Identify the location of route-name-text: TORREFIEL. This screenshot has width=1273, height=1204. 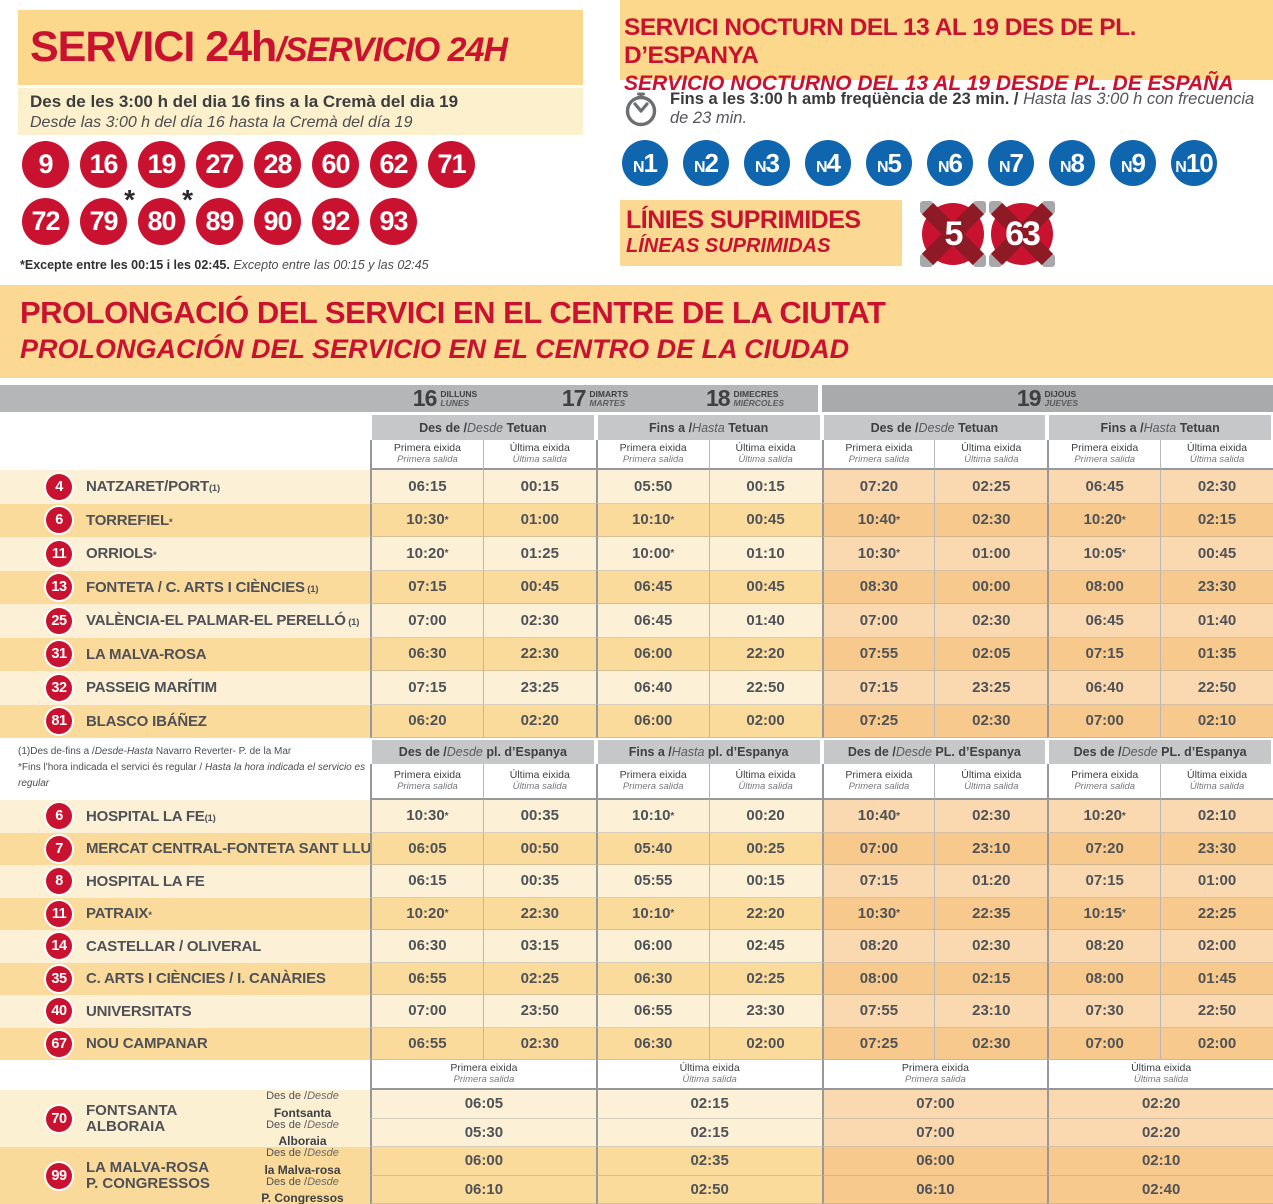
(127, 520).